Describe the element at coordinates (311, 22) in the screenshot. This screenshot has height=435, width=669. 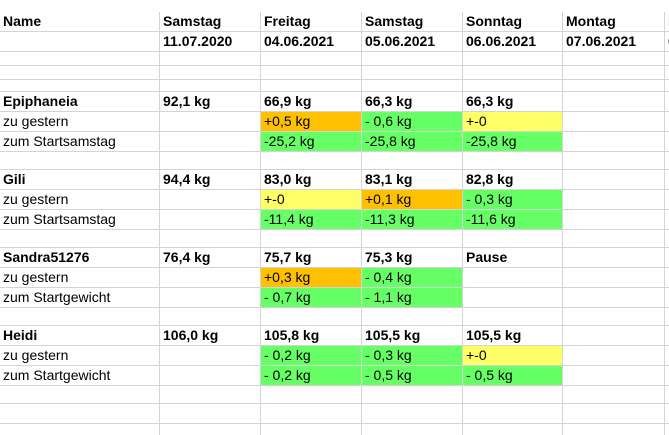
I see `header-day: Freitag` at that location.